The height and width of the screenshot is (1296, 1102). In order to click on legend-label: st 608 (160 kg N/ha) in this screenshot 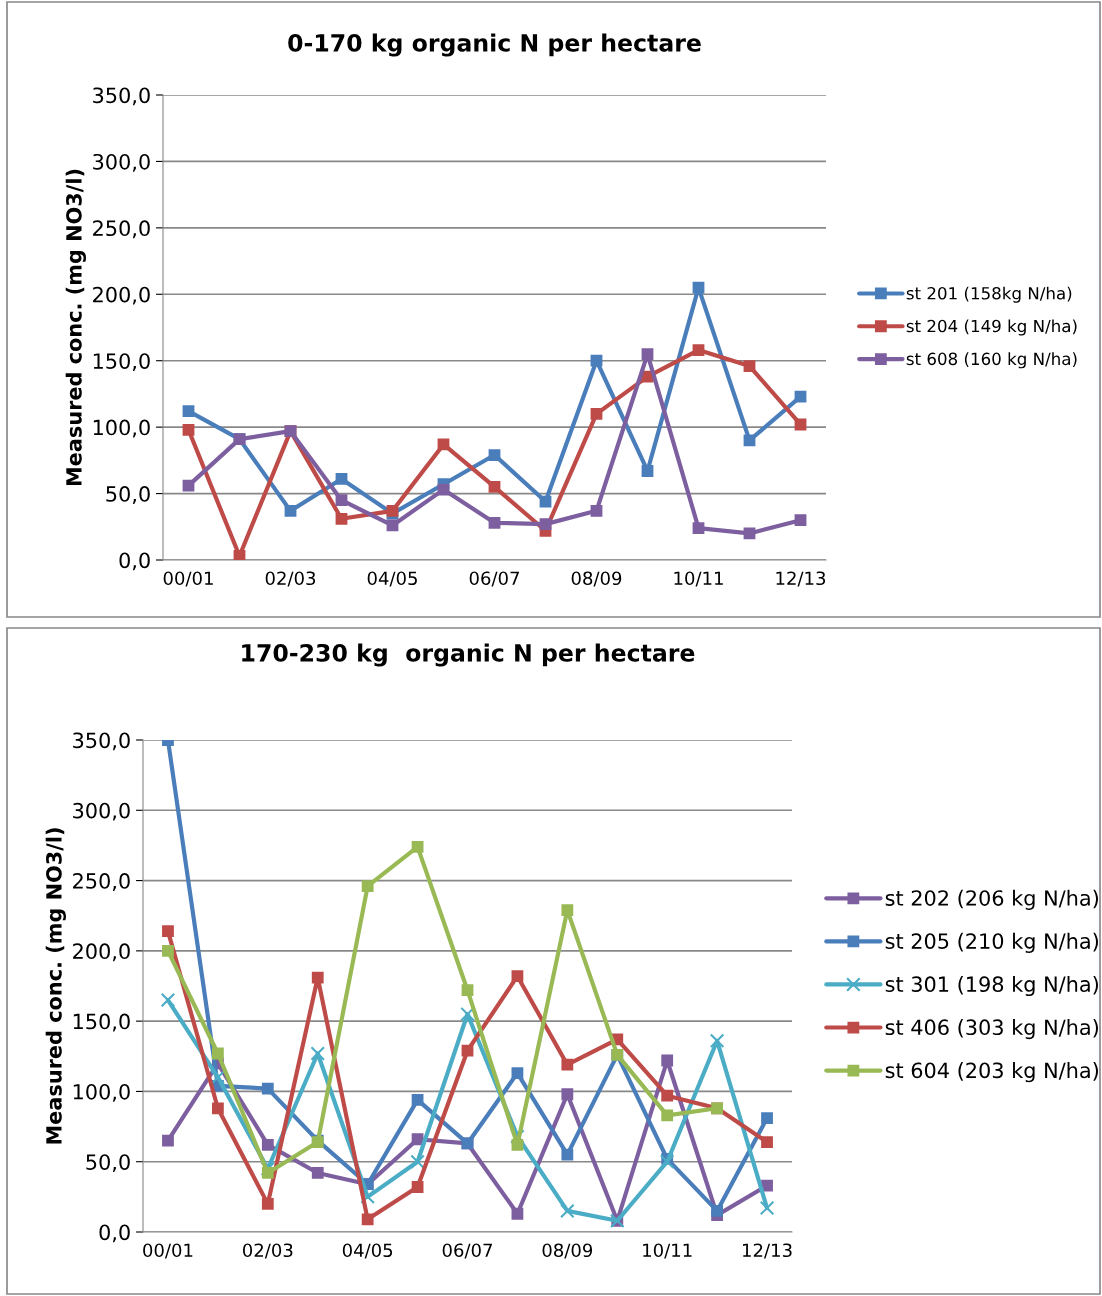, I will do `click(991, 360)`.